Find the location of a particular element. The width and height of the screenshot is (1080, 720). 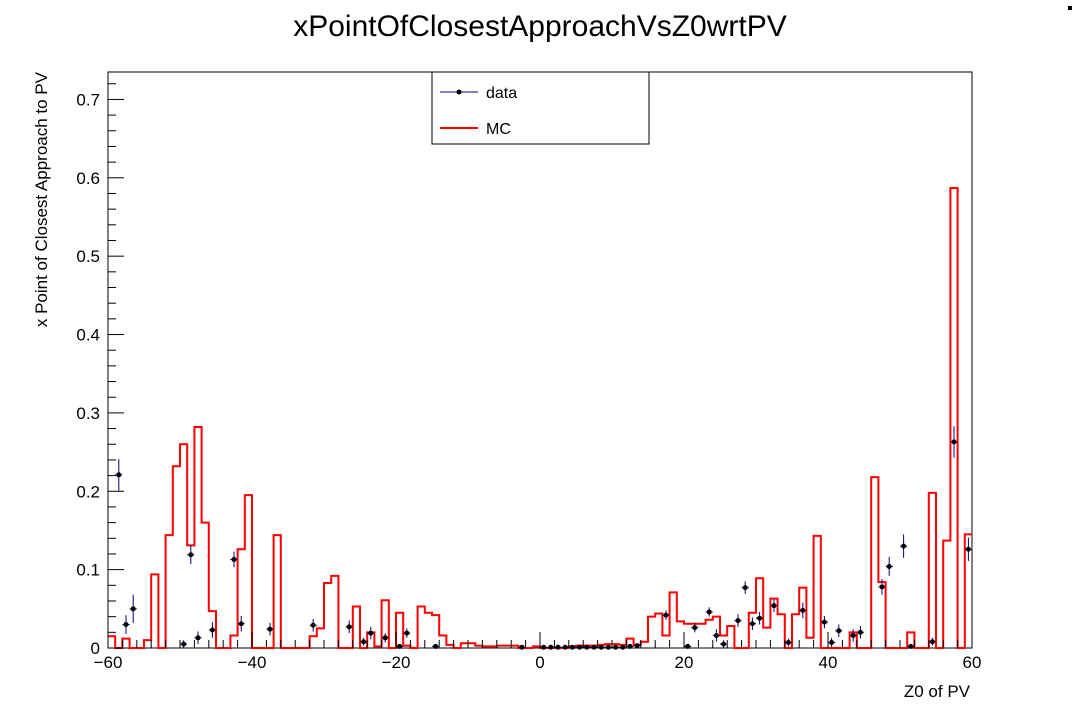

legend-box is located at coordinates (540, 108).